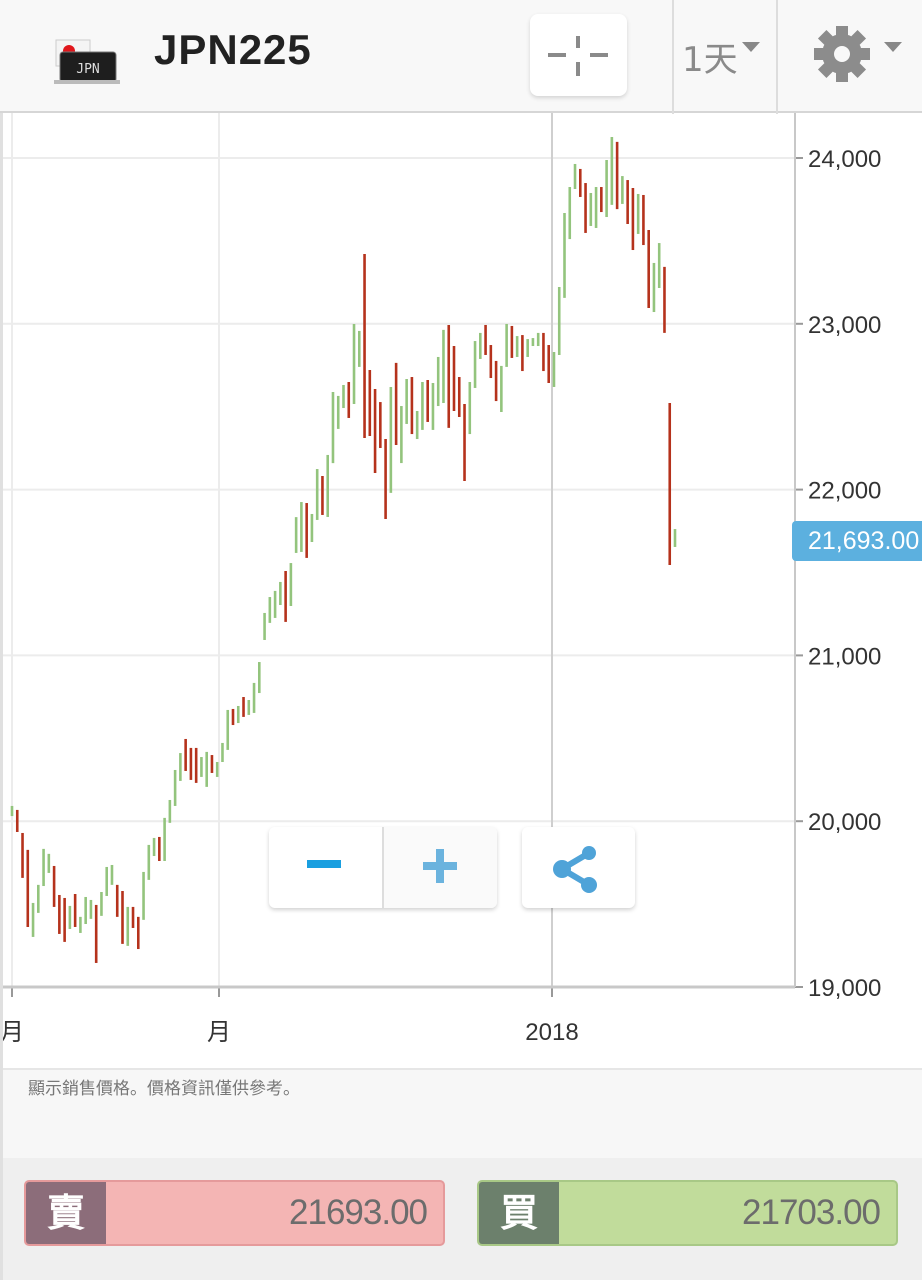 The image size is (922, 1280). I want to click on disclaimer-text: 顯示銷售價格。價格資訊僅供參考。, so click(164, 1089).